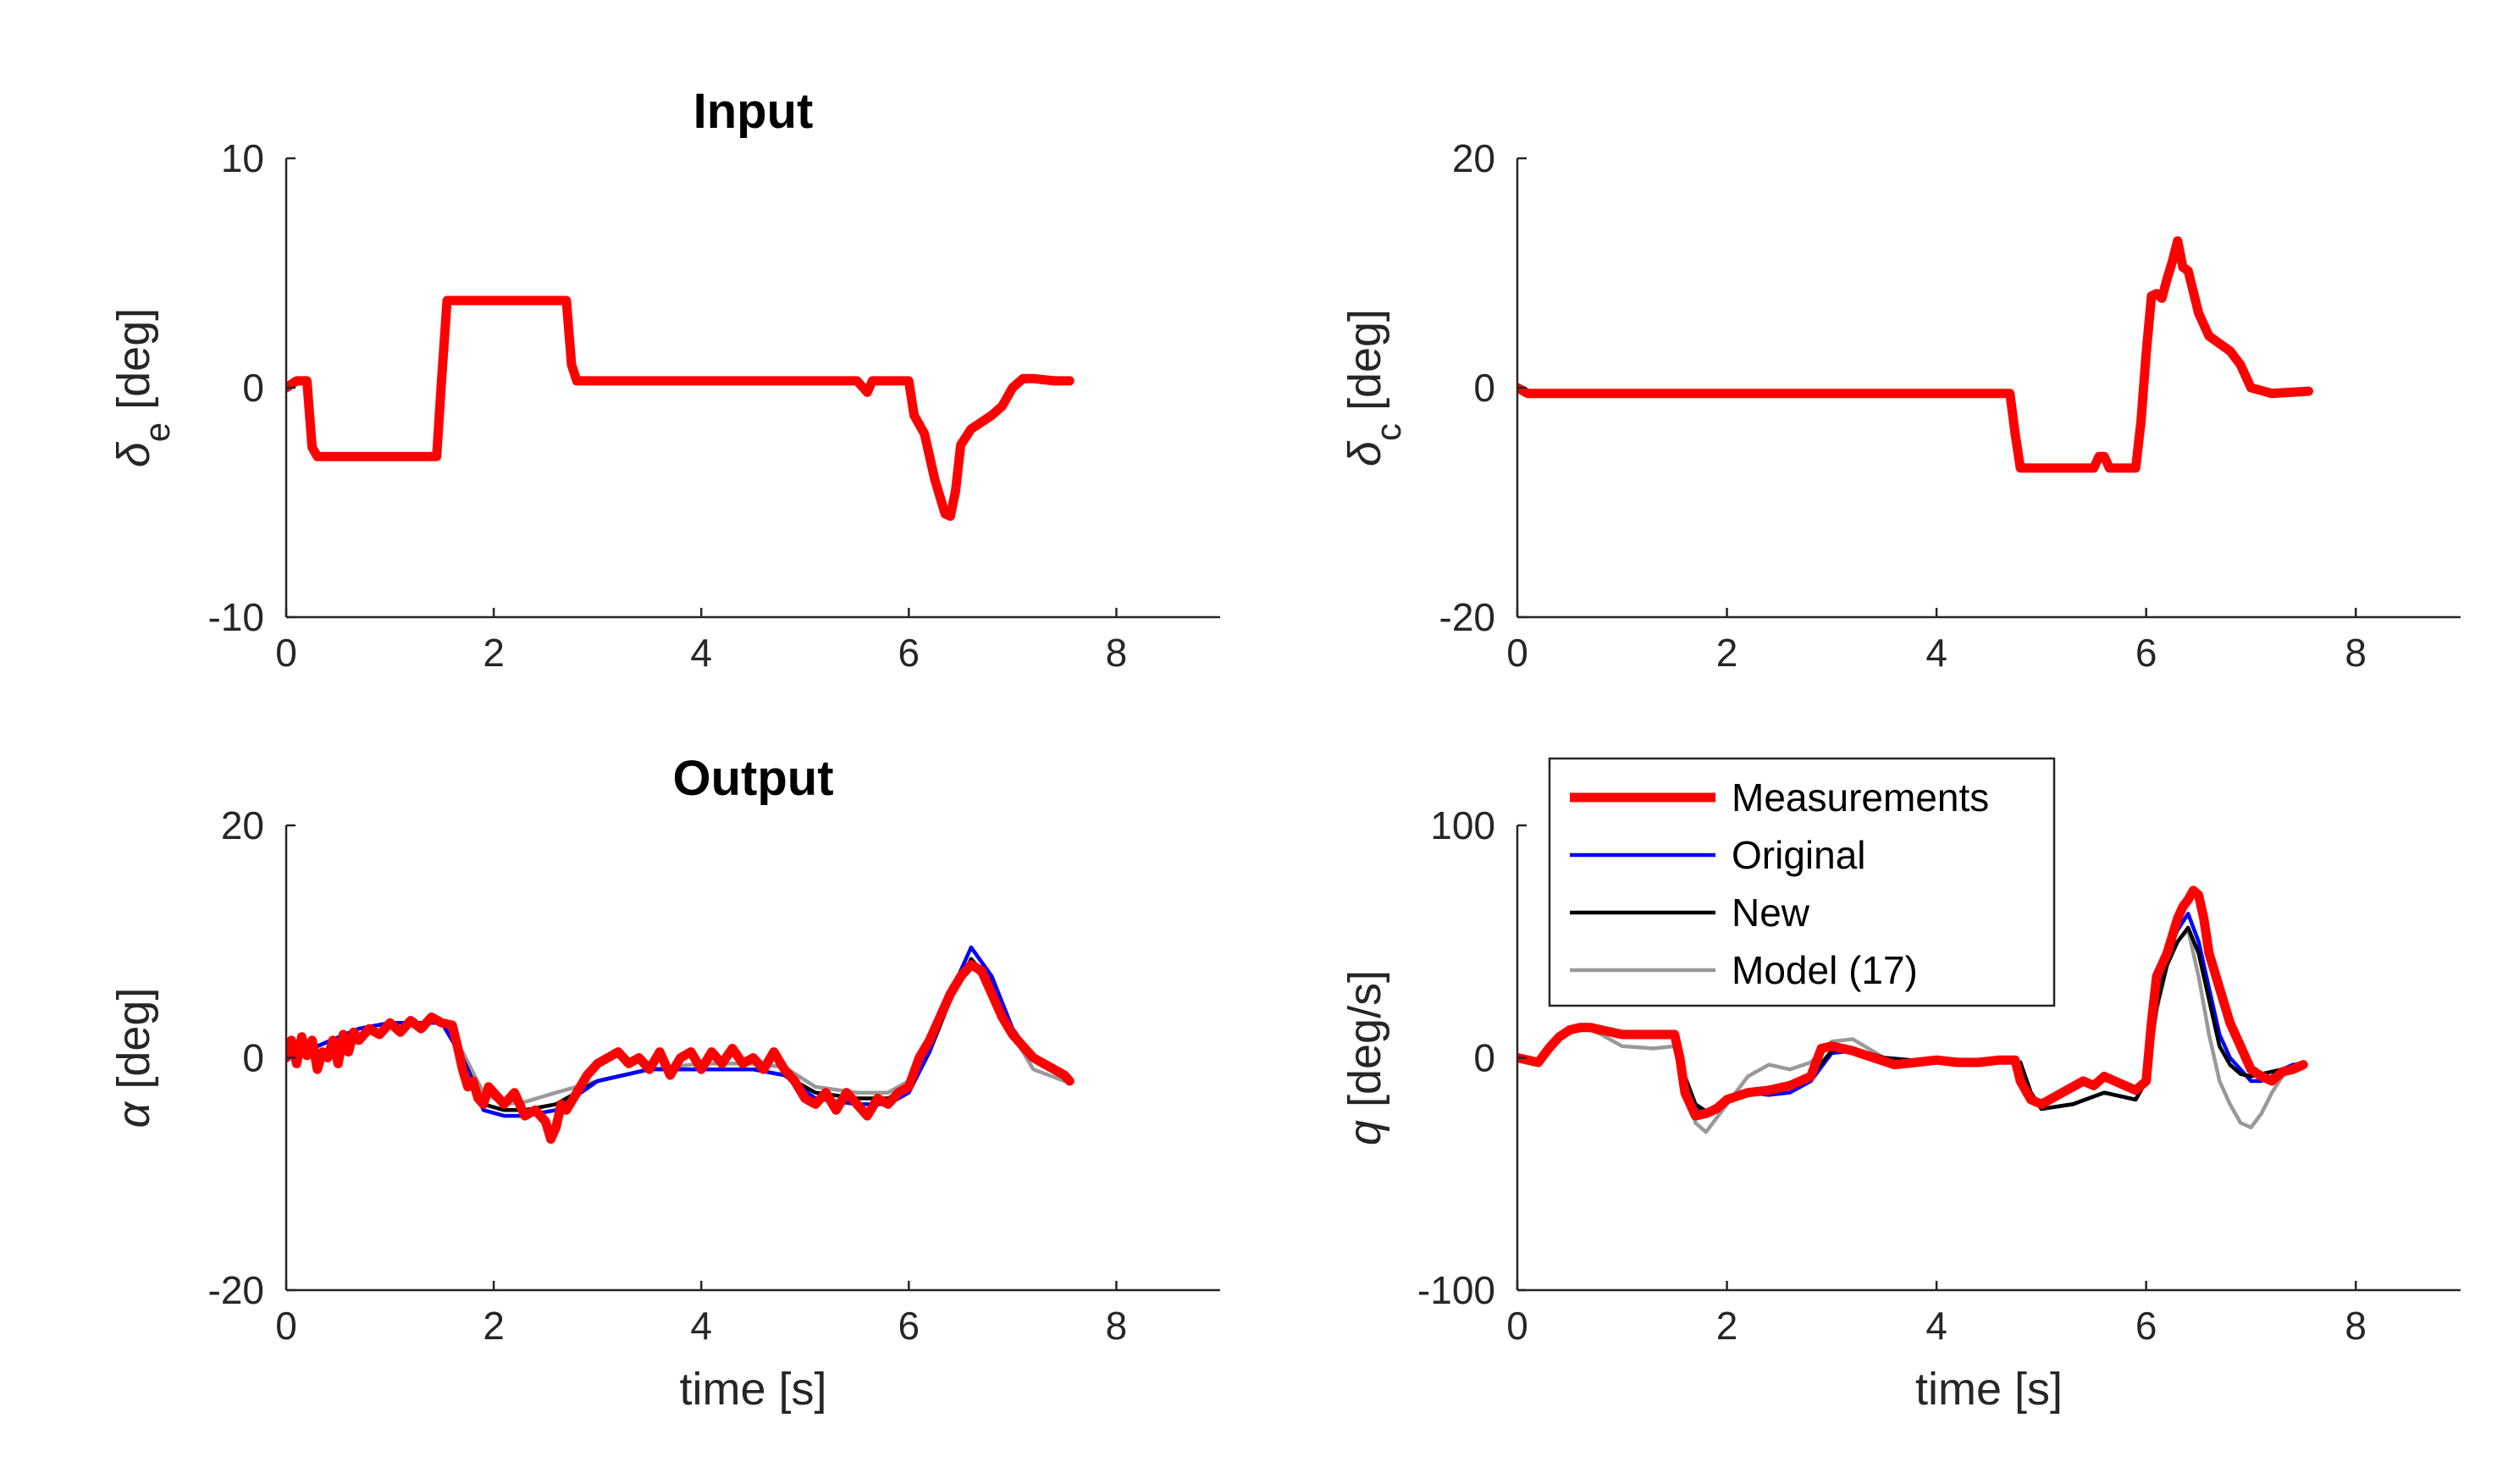 The height and width of the screenshot is (1484, 2519). I want to click on legend-label: Original, so click(1799, 855).